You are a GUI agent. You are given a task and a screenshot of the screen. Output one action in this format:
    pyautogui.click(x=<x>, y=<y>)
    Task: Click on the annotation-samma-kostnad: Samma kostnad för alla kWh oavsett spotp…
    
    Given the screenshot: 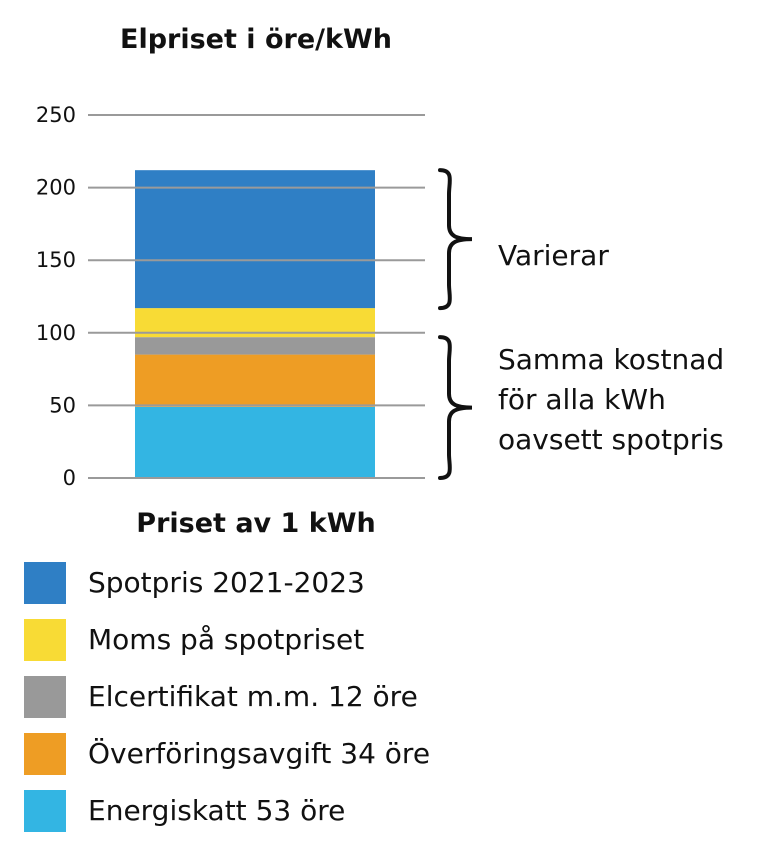 What is the action you would take?
    pyautogui.click(x=611, y=400)
    